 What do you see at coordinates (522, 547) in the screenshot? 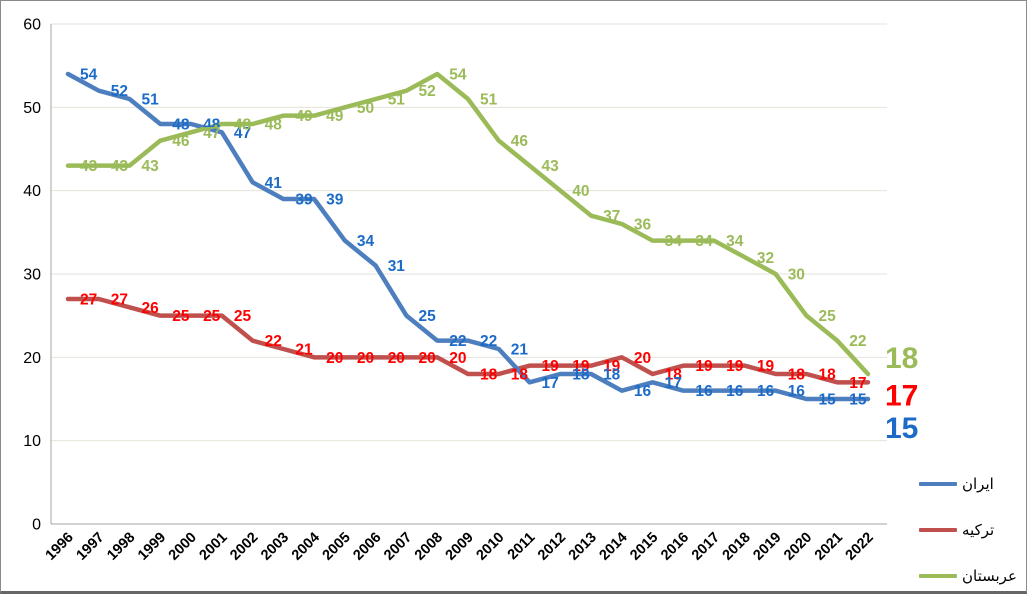
I see `x-tick-label: 2011` at bounding box center [522, 547].